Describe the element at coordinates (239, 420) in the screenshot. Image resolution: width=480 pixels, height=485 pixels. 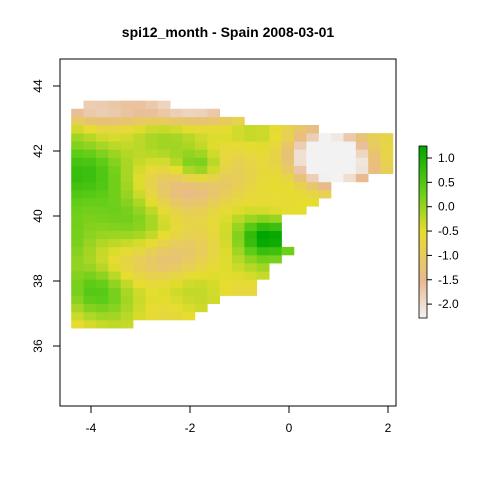
I see `x-axis: -8-6-4-2024` at that location.